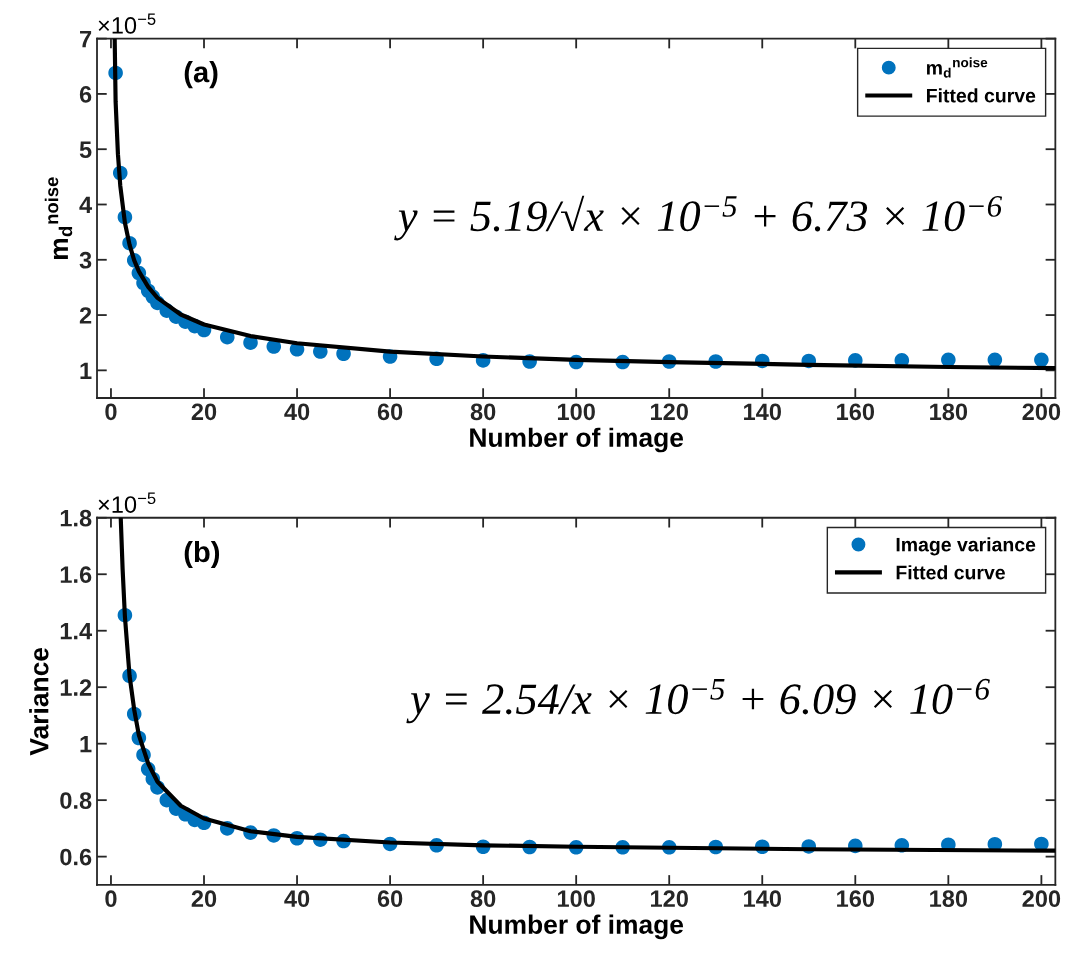  Describe the element at coordinates (85, 315) in the screenshot. I see `y-tick-label: 2` at that location.